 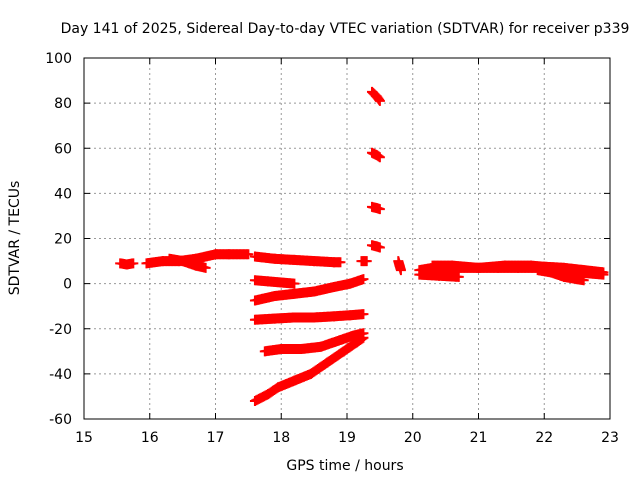 I want to click on x-axis-label: GPS time / hours, so click(x=344, y=466).